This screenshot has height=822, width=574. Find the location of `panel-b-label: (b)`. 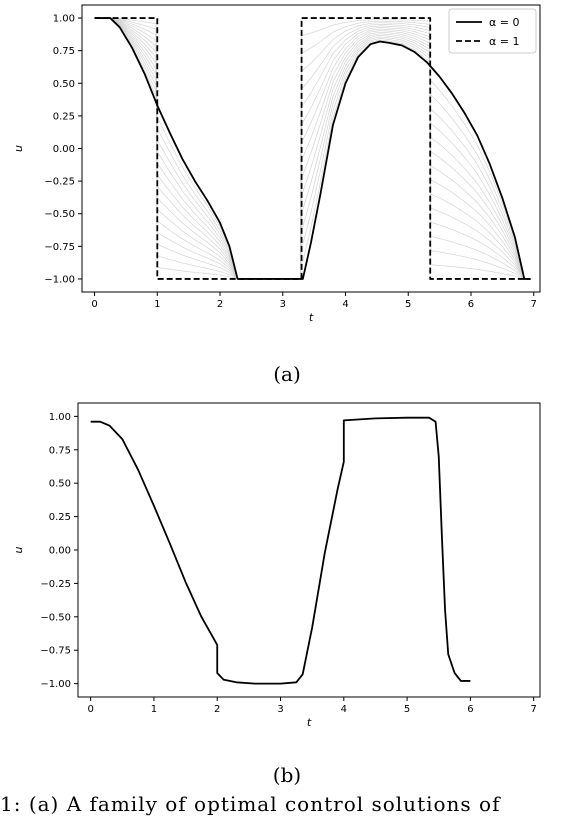

panel-b-label: (b) is located at coordinates (287, 775).